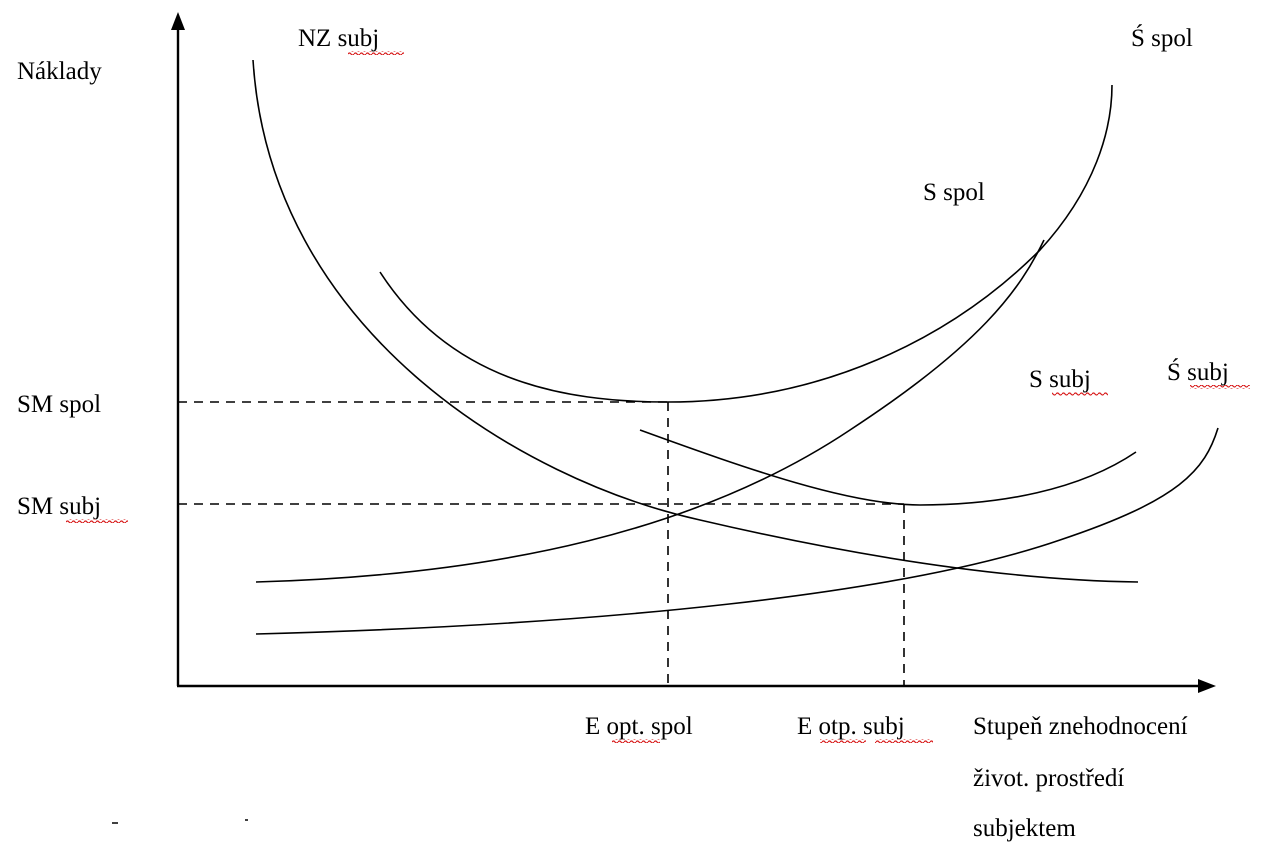 Image resolution: width=1268 pixels, height=843 pixels. Describe the element at coordinates (1048, 778) in the screenshot. I see `x-axis-label-line-2: život. prostředí` at that location.